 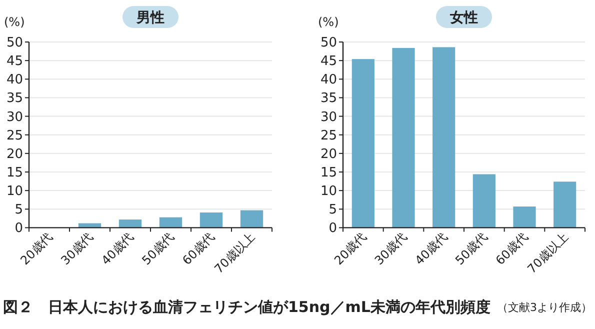 I want to click on text: （文献3より作成）, so click(x=544, y=307).